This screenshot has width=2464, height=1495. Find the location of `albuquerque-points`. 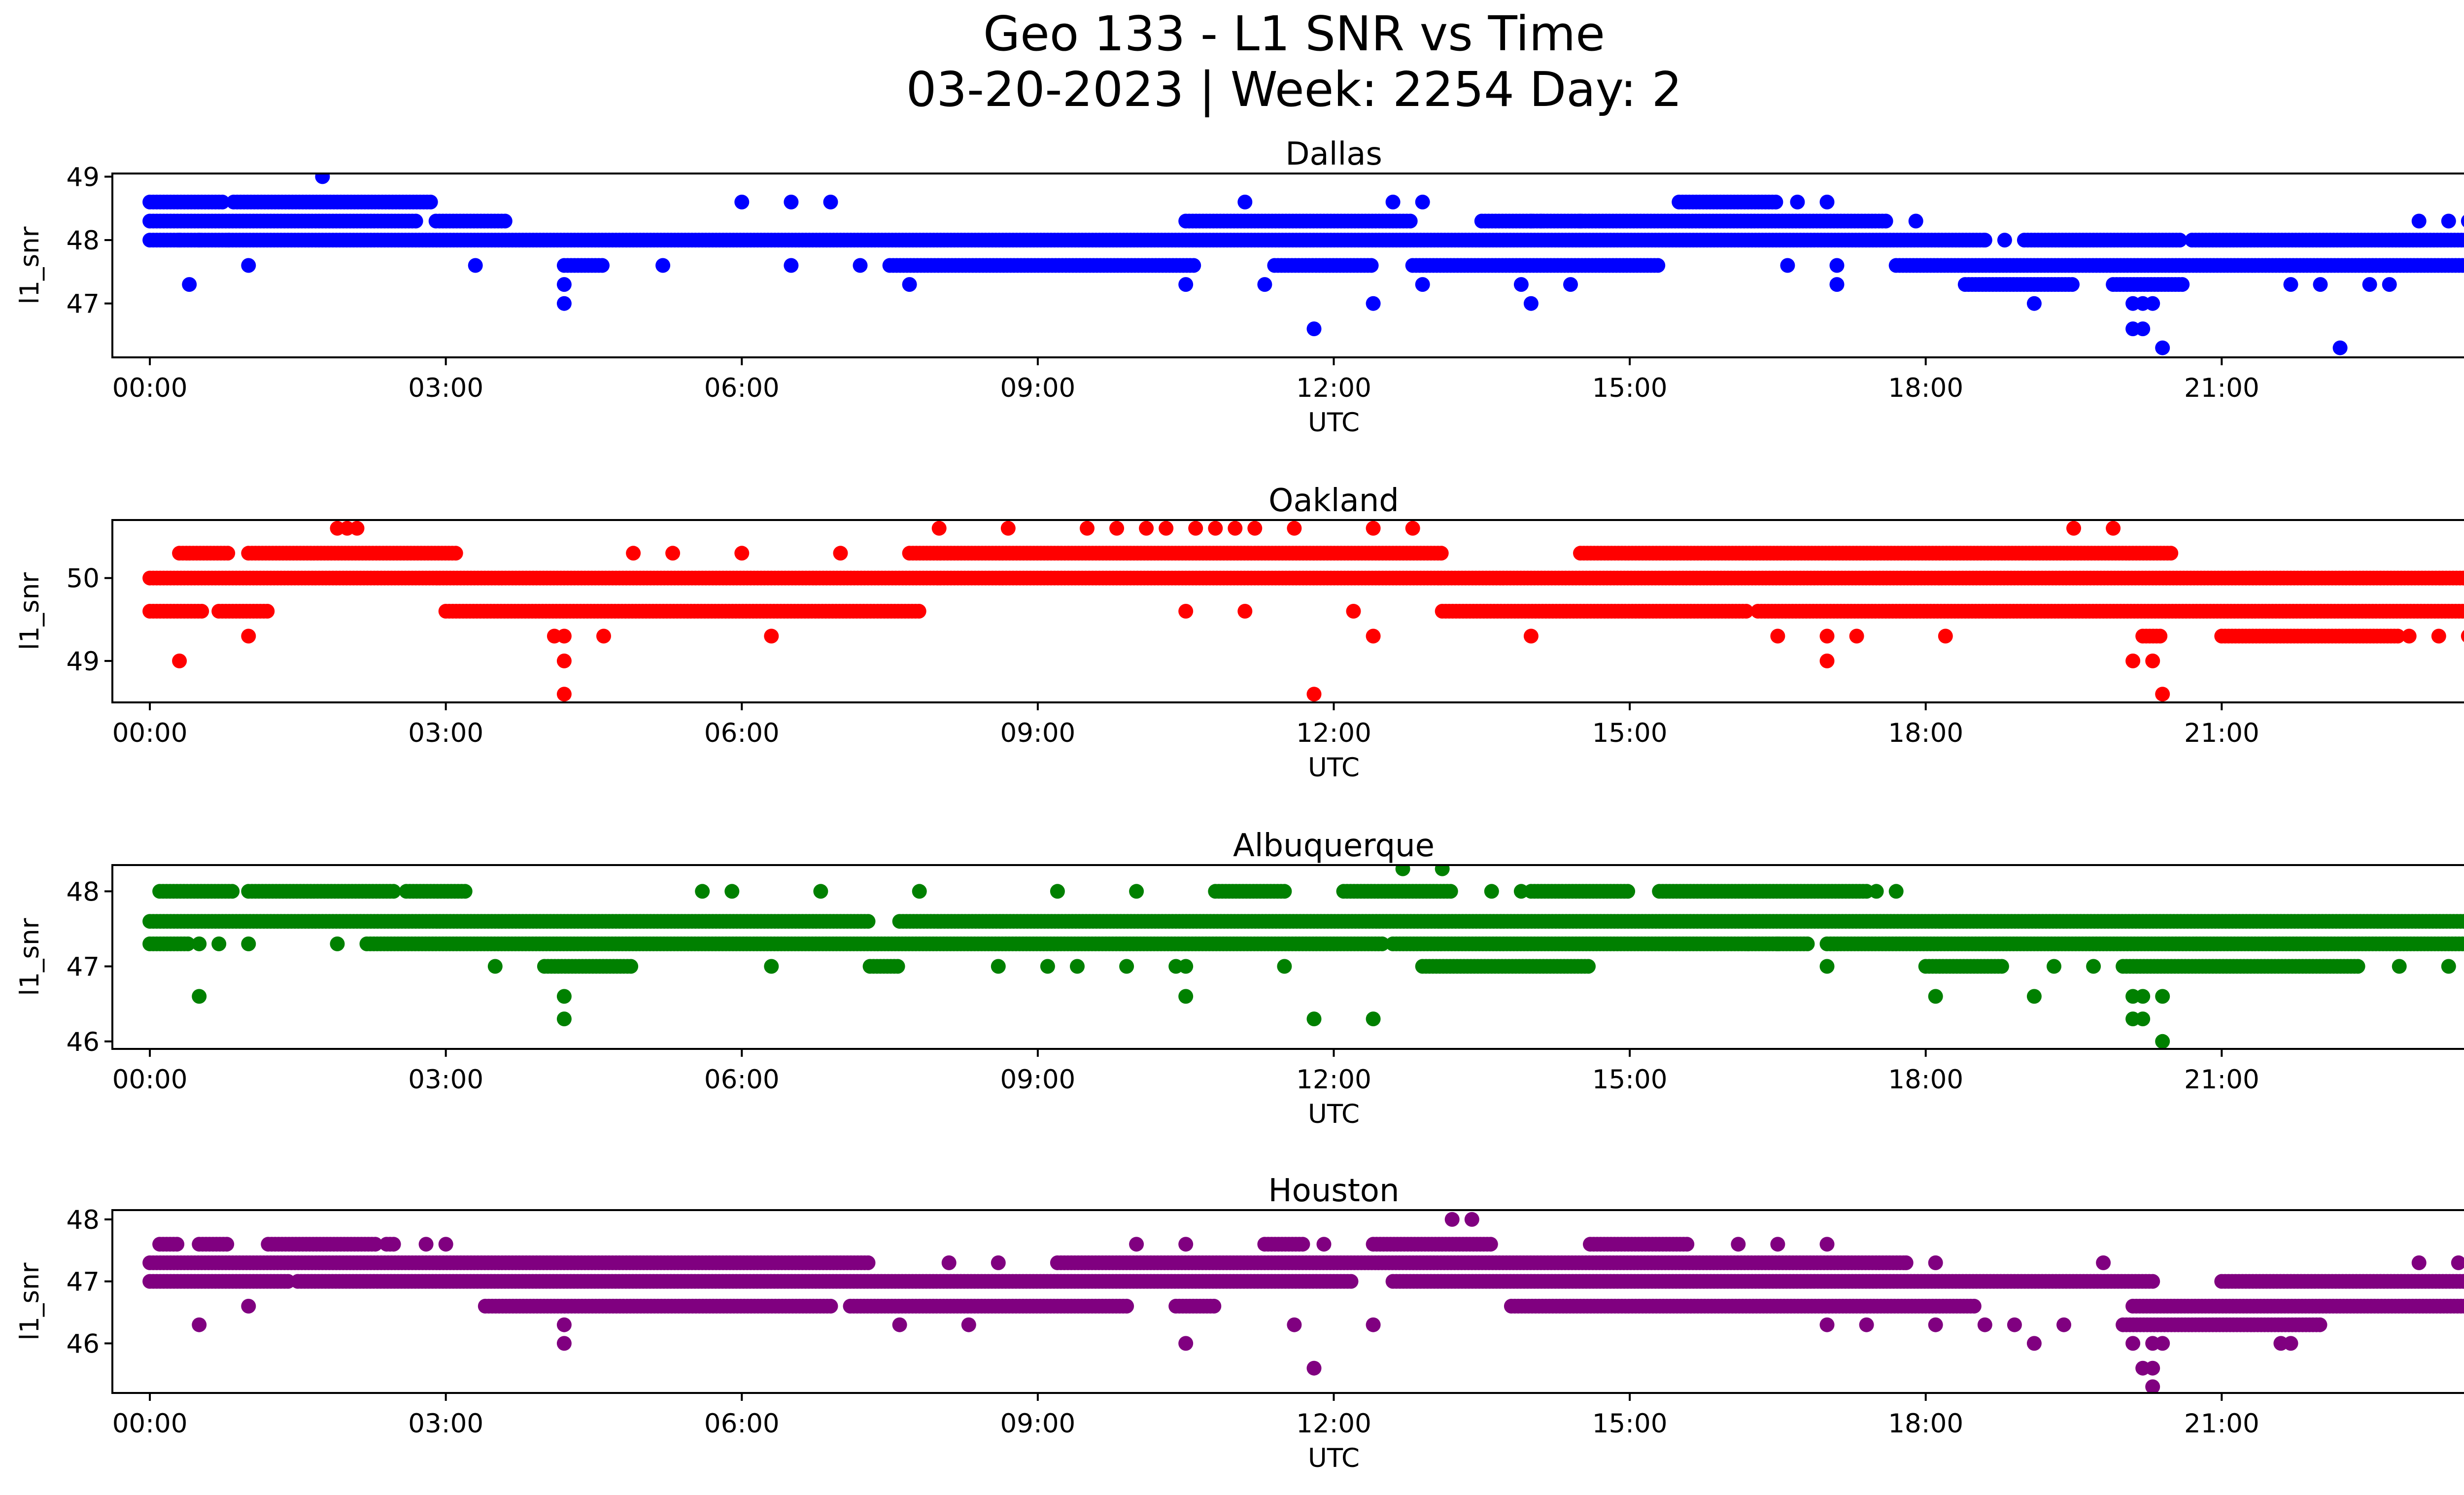

albuquerque-points is located at coordinates (1303, 957).